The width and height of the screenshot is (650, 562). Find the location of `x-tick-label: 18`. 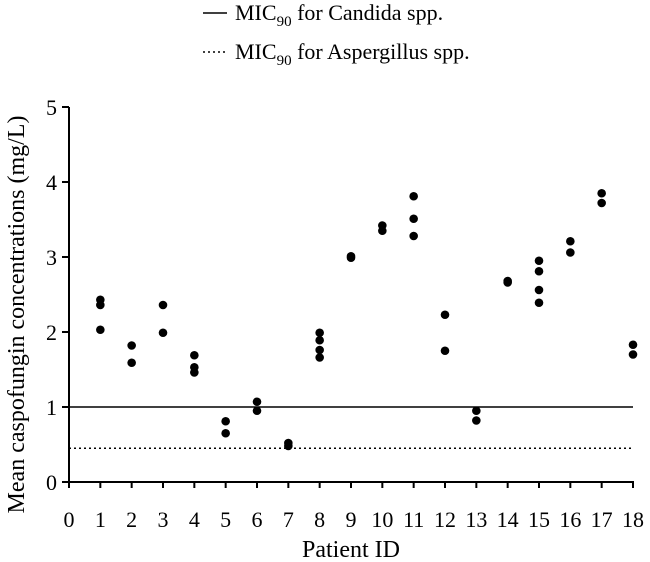

x-tick-label: 18 is located at coordinates (633, 519).